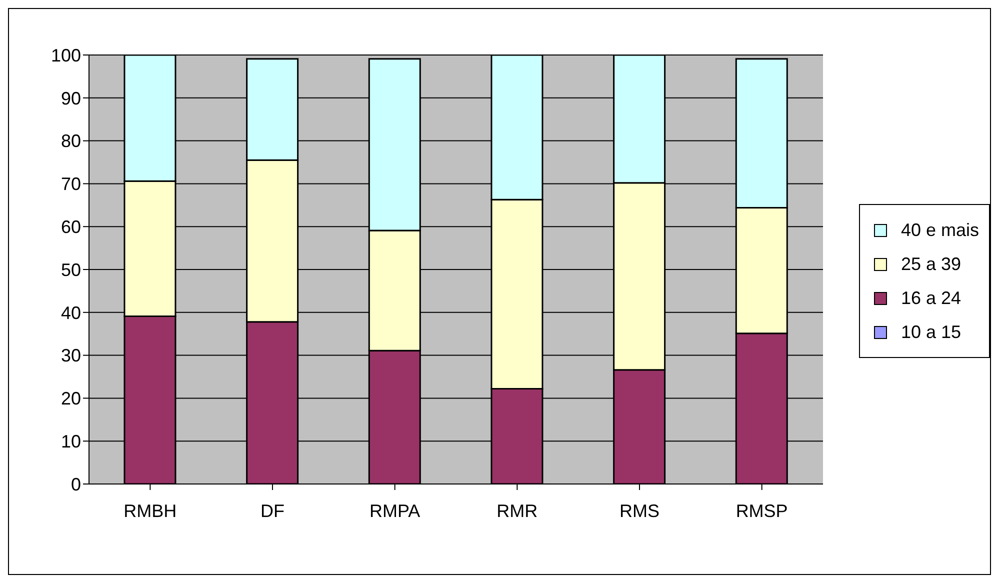 The image size is (999, 583). I want to click on x-tick-label: RMSP, so click(762, 510).